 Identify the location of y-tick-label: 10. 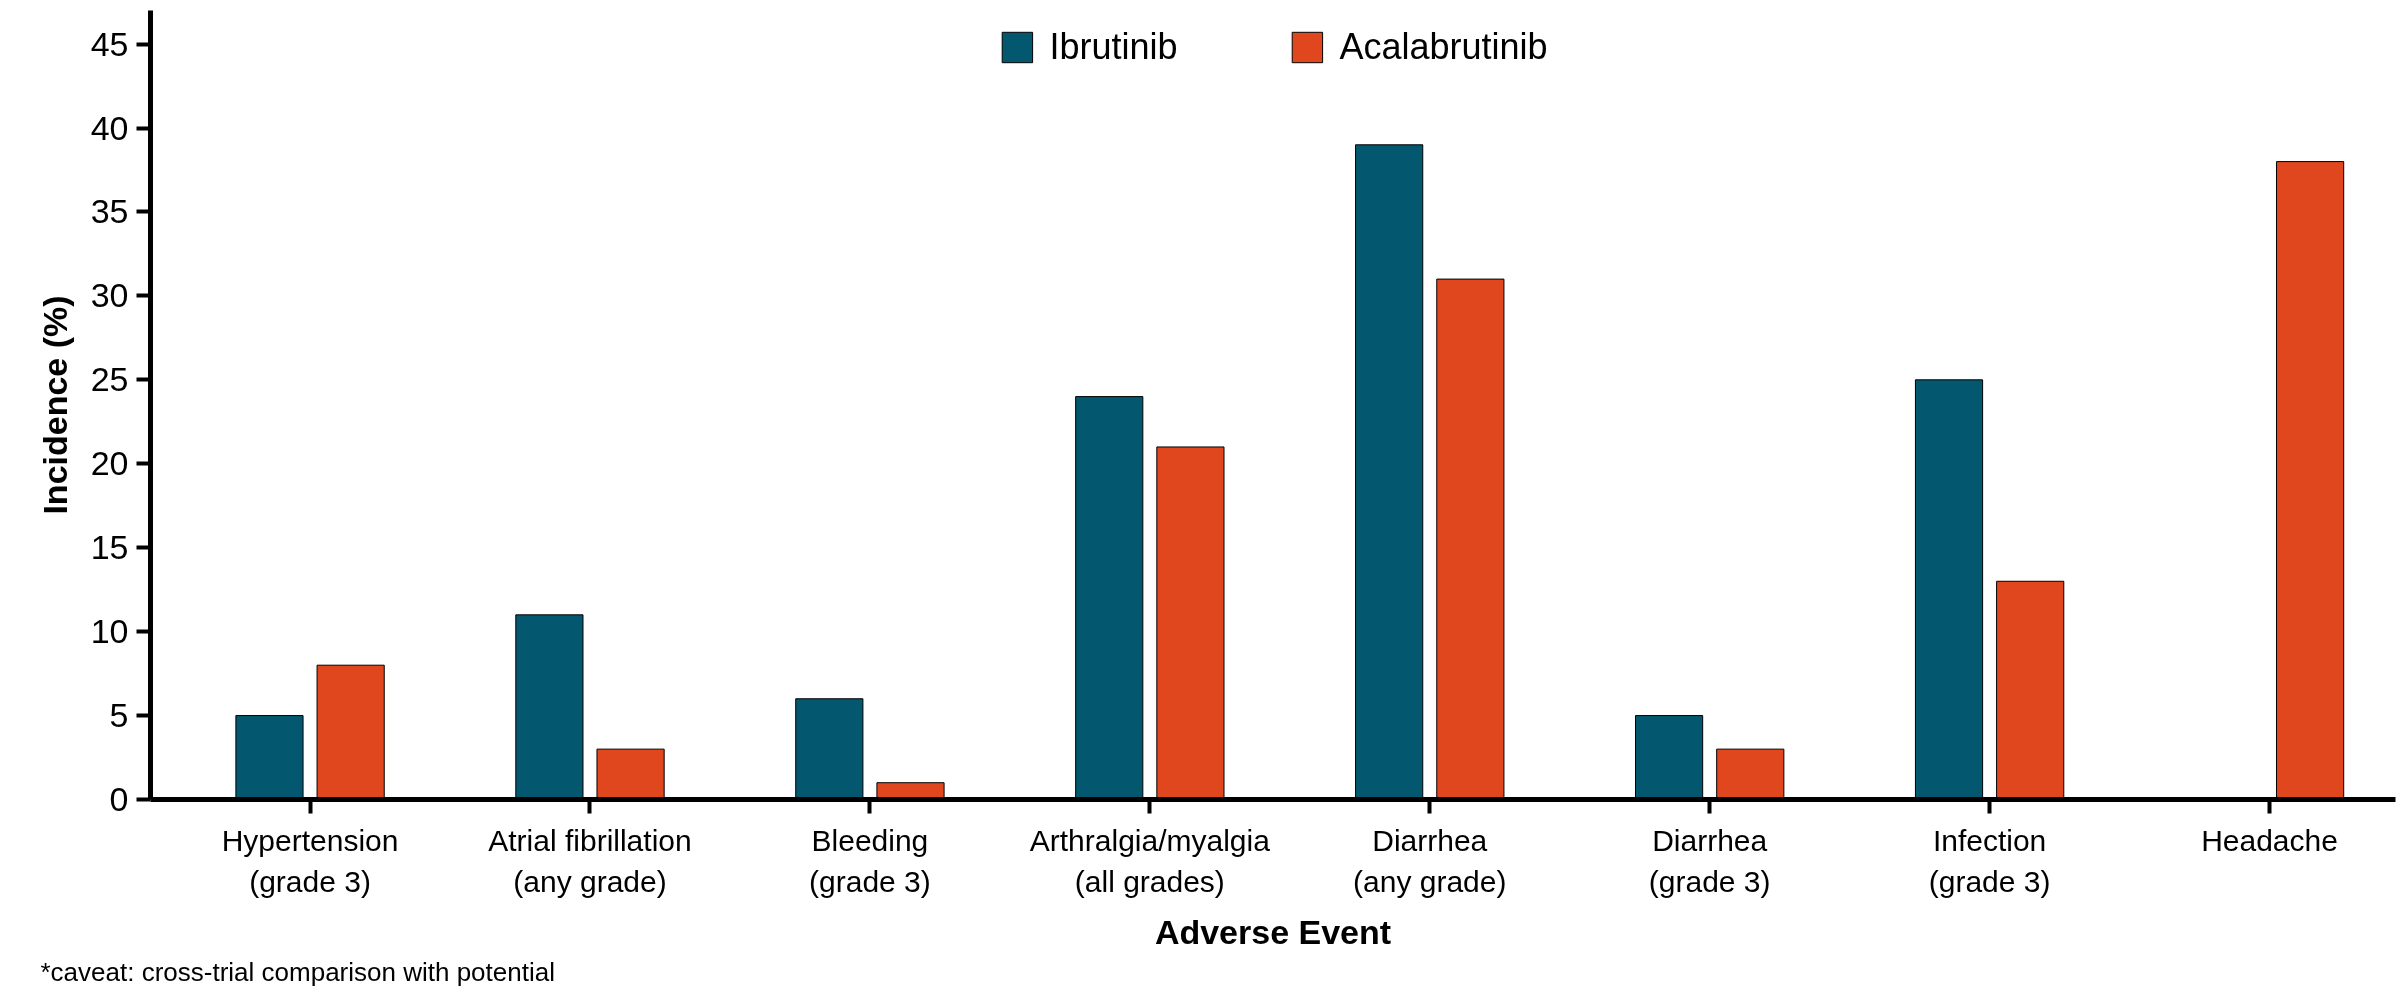
(109, 631).